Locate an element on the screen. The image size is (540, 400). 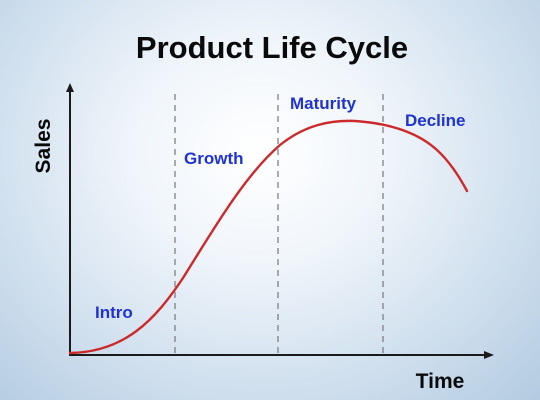
stage-label-growth: Growth is located at coordinates (214, 158).